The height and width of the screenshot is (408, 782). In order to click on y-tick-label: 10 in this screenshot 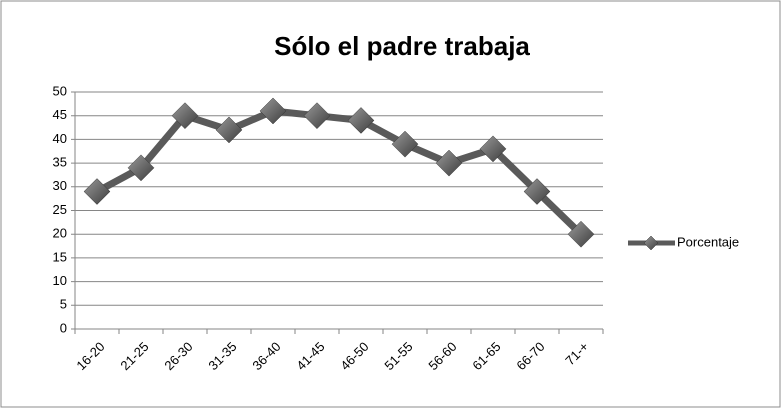, I will do `click(60, 280)`.